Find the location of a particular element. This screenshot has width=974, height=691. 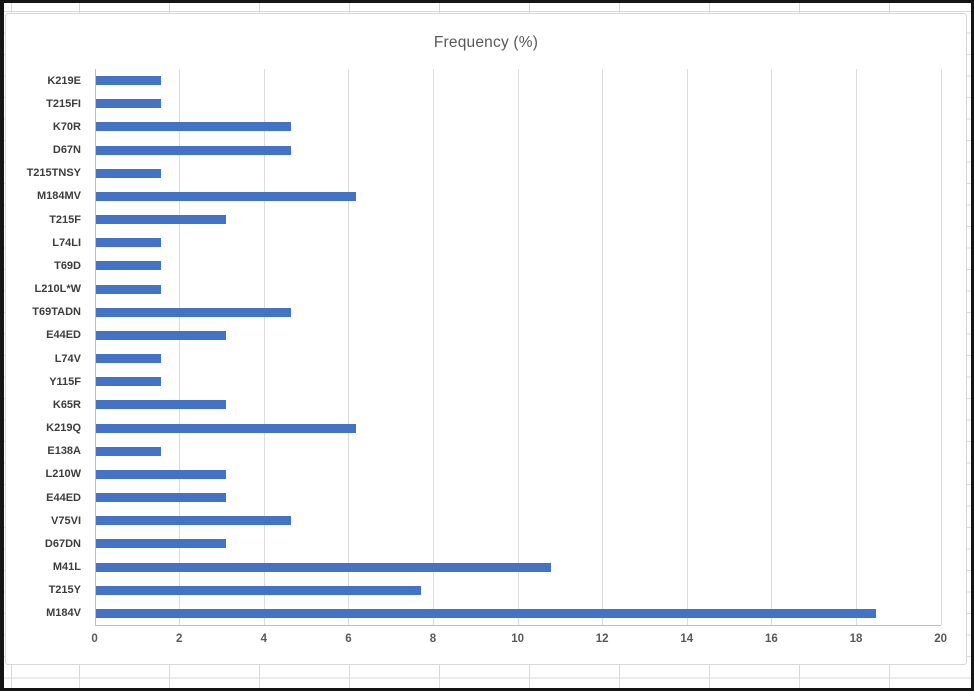

x-tick-label: 4 is located at coordinates (263, 639).